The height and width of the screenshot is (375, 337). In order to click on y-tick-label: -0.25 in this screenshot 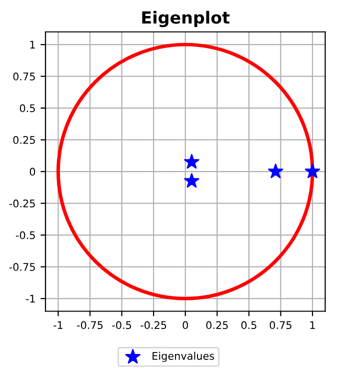, I will do `click(22, 204)`.